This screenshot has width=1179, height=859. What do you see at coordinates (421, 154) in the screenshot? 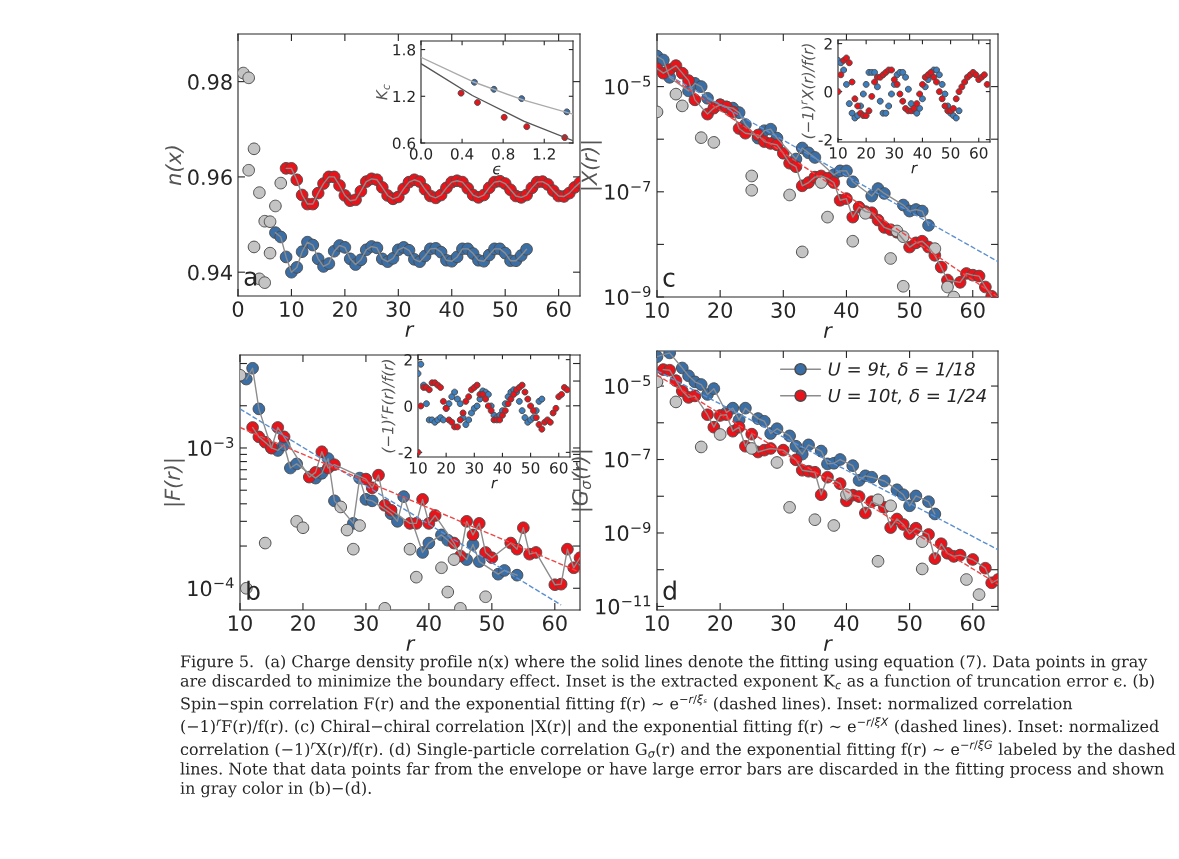
I see `x-tick-label: 0.0` at bounding box center [421, 154].